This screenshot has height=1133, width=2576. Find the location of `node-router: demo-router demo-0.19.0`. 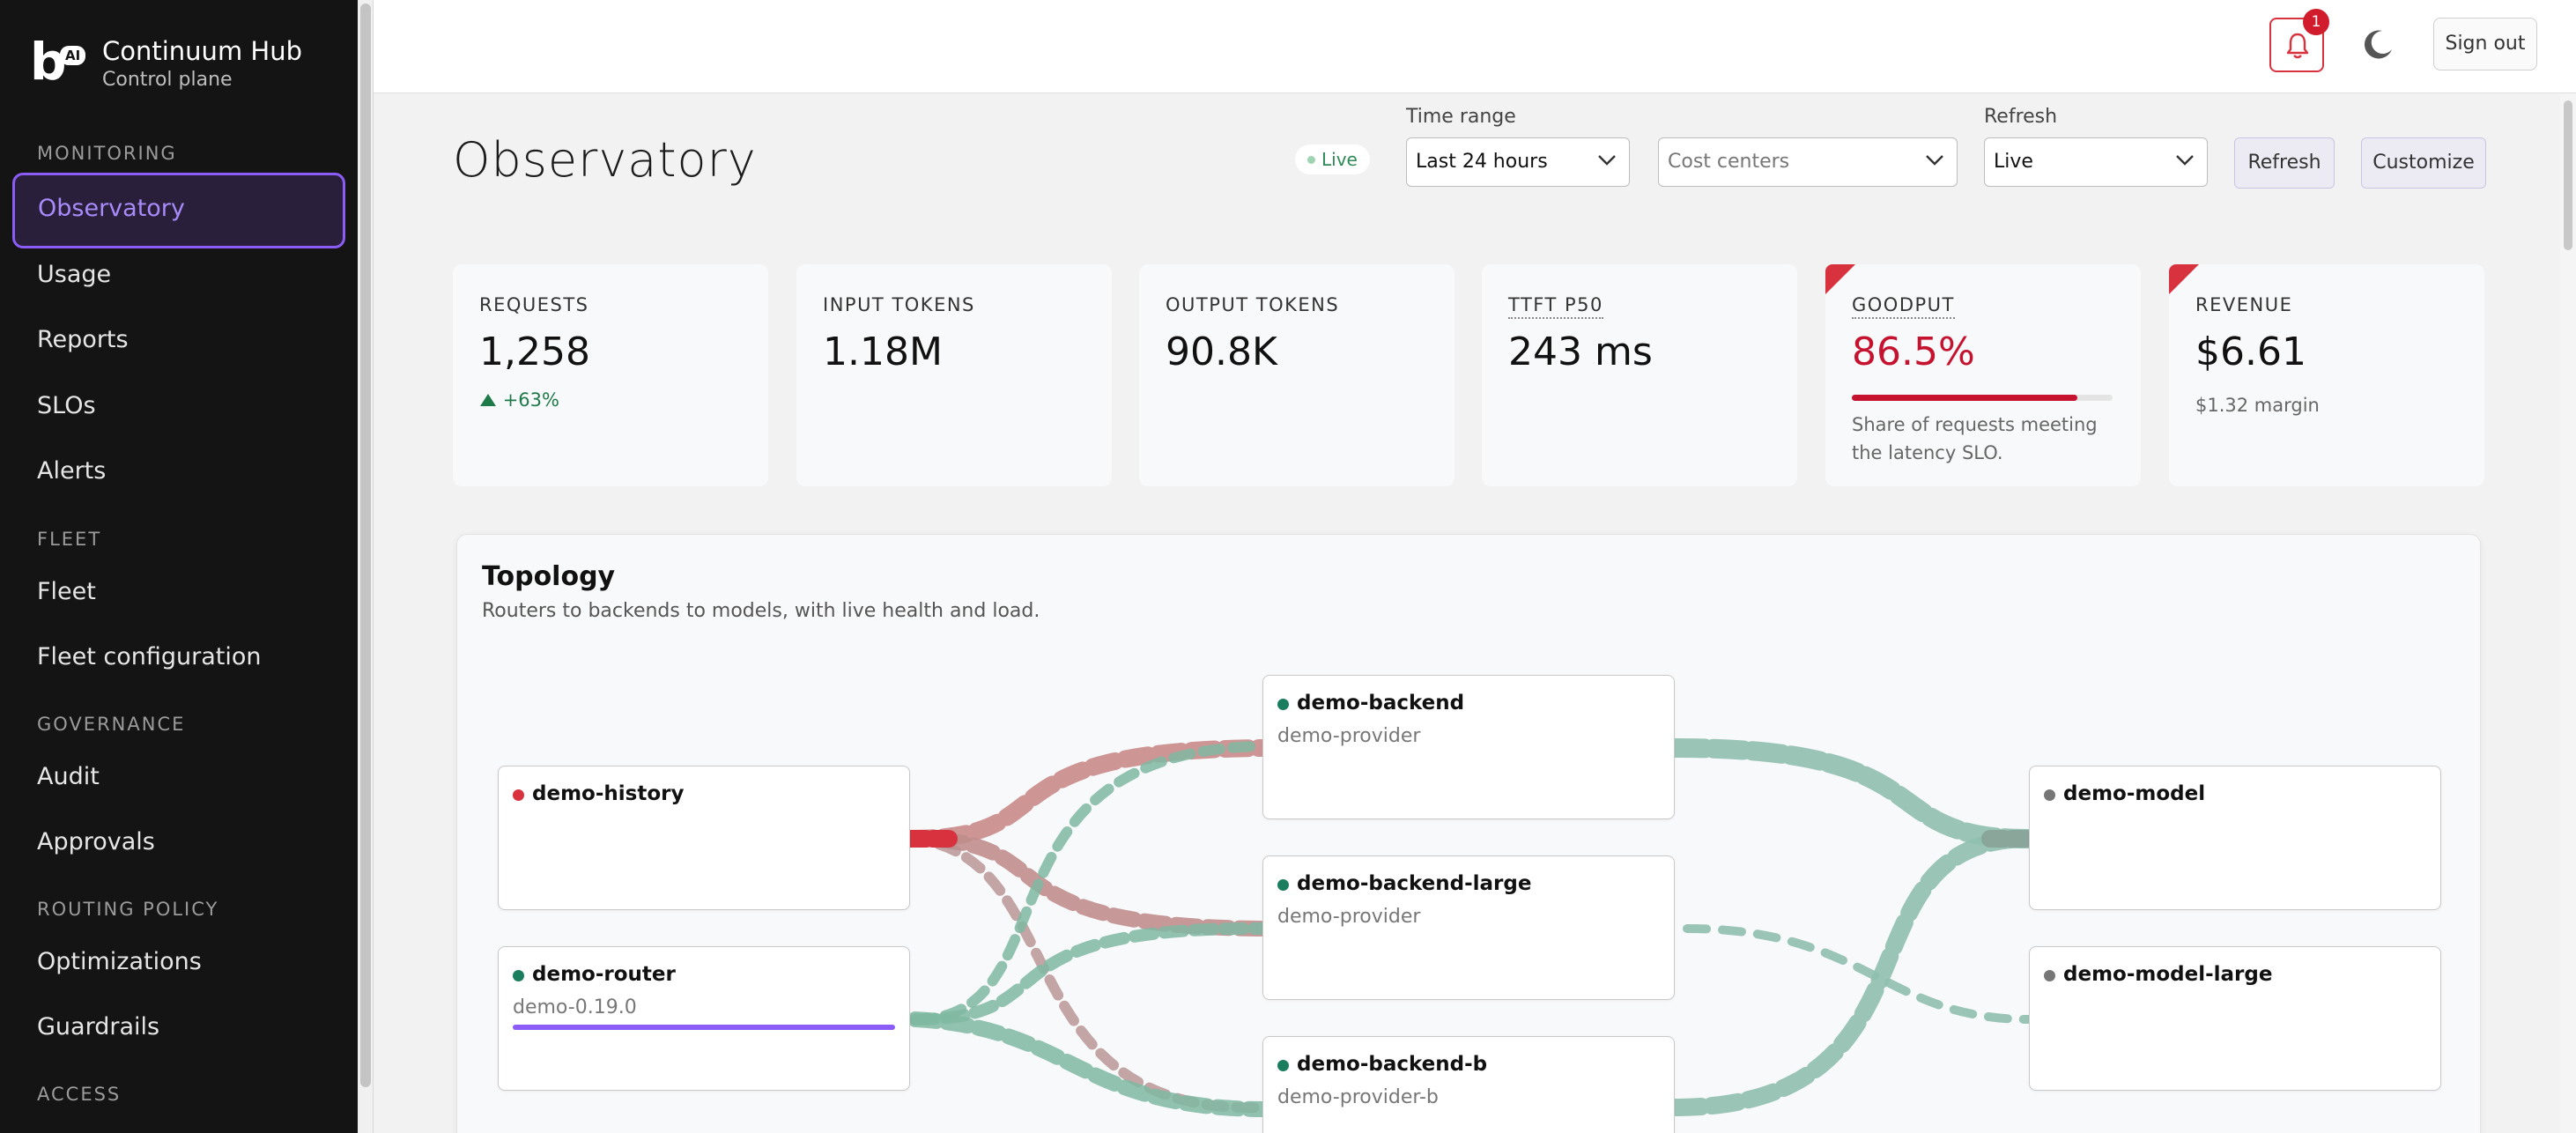

node-router: demo-router demo-0.19.0 is located at coordinates (704, 1019).